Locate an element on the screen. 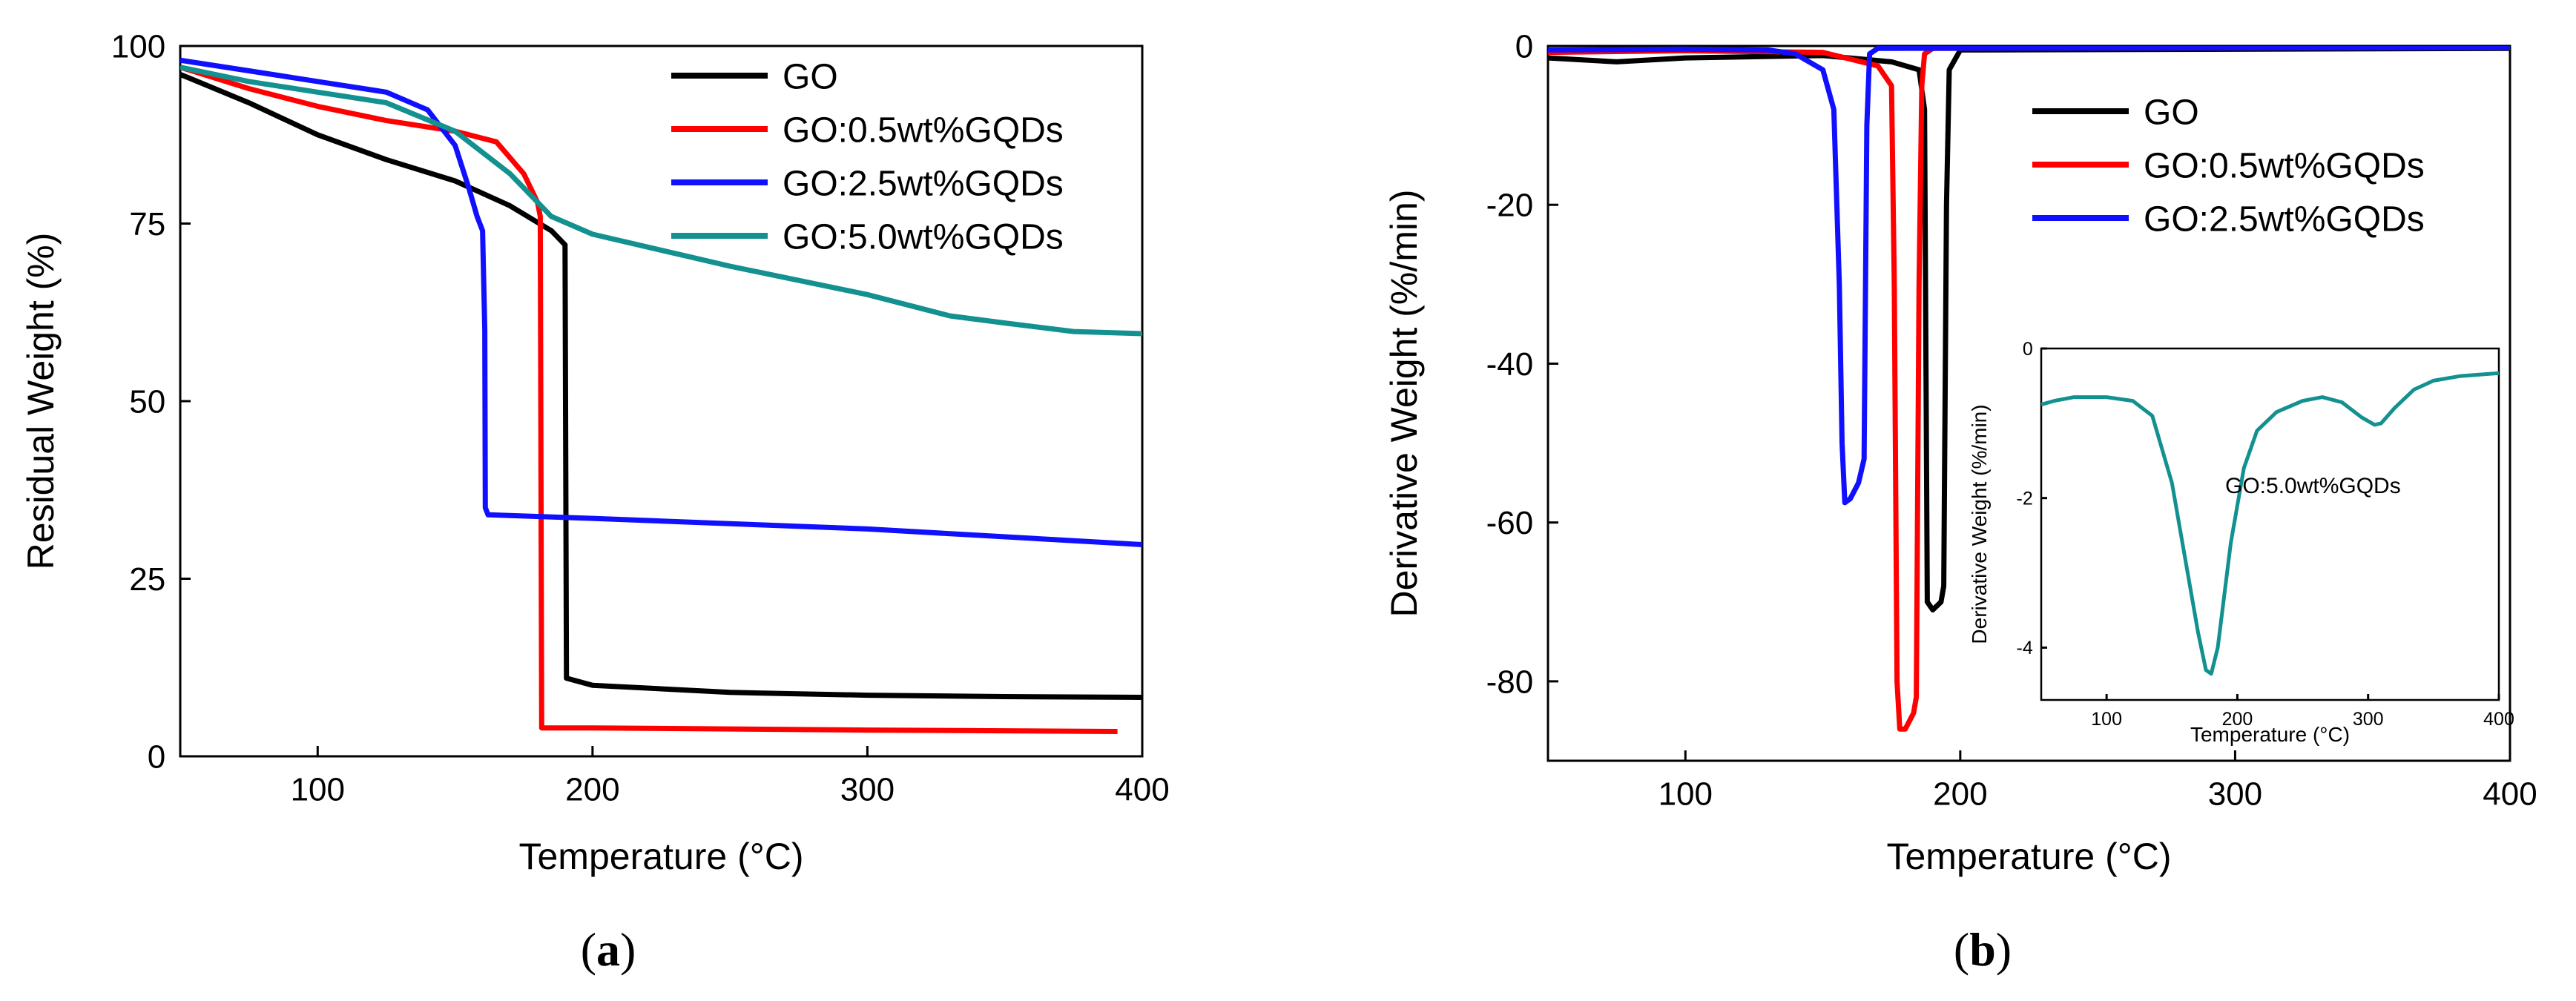 The height and width of the screenshot is (1001, 2576). panel-b-inset-background is located at coordinates (2270, 524).